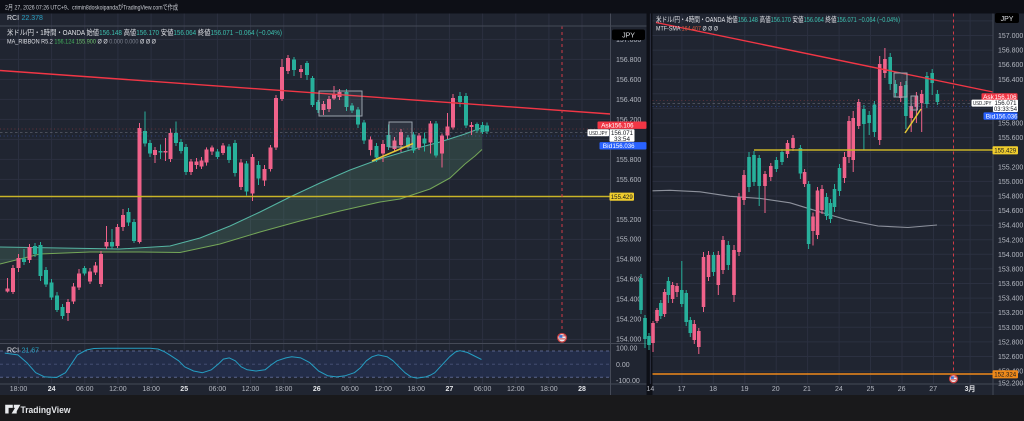 The height and width of the screenshot is (421, 1024). What do you see at coordinates (1005, 375) in the screenshot?
I see `svg-text: 152.324` at bounding box center [1005, 375].